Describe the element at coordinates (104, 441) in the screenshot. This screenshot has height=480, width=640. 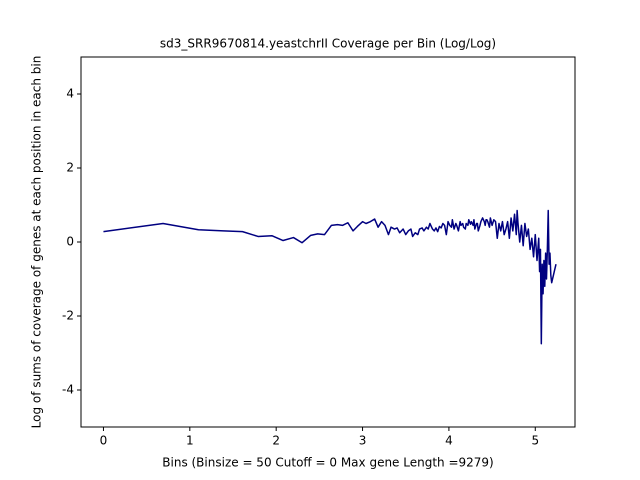
I see `x-tick-label: 0` at that location.